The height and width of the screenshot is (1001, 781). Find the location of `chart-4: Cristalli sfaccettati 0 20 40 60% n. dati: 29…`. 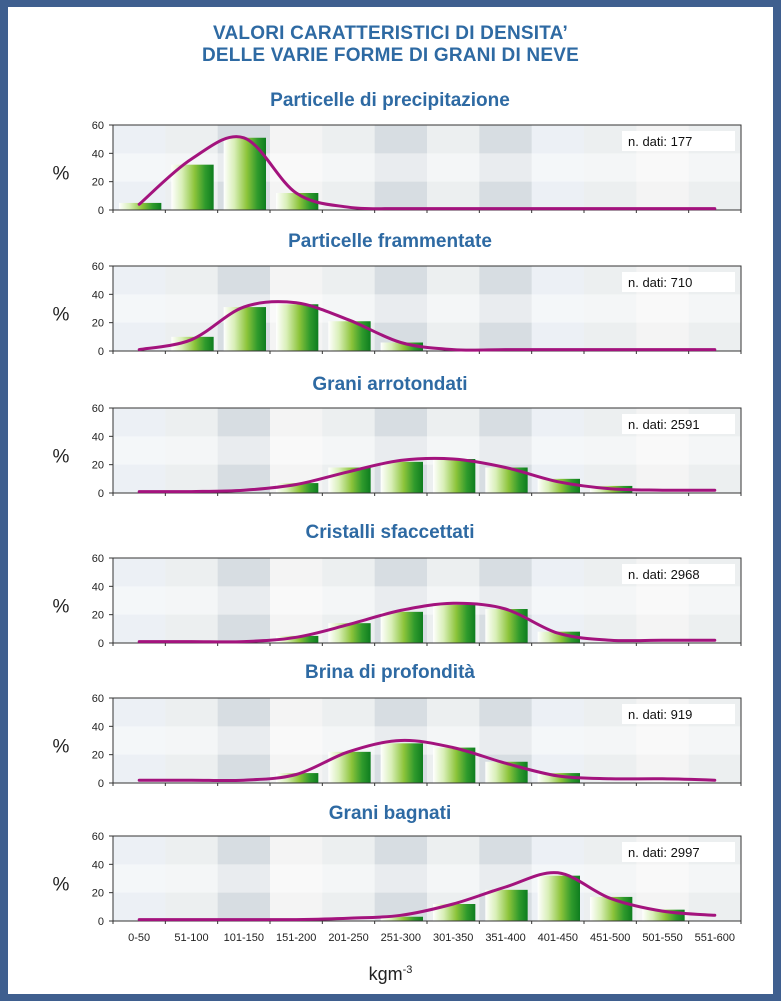

chart-4: Cristalli sfaccettati 0 20 40 60% n. dati: 29… is located at coordinates (397, 586).